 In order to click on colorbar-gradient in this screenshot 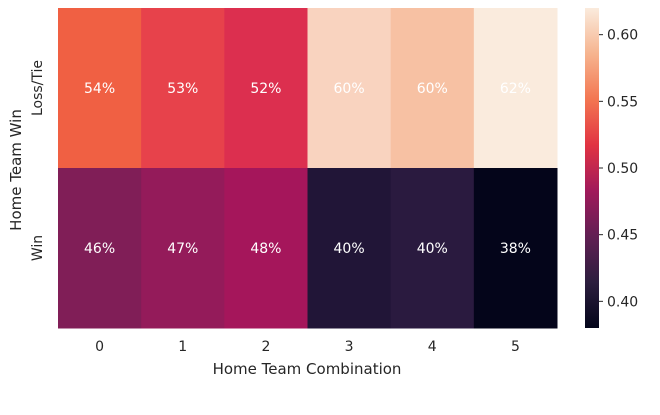, I will do `click(592, 168)`.